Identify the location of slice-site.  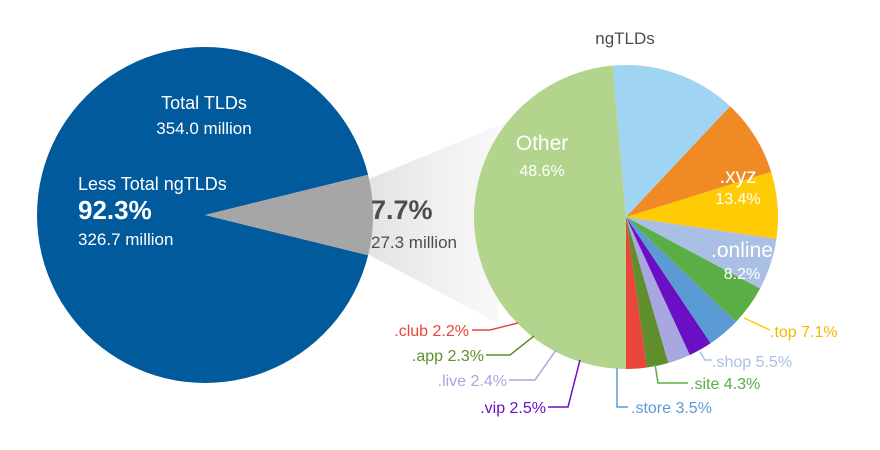
(693, 269).